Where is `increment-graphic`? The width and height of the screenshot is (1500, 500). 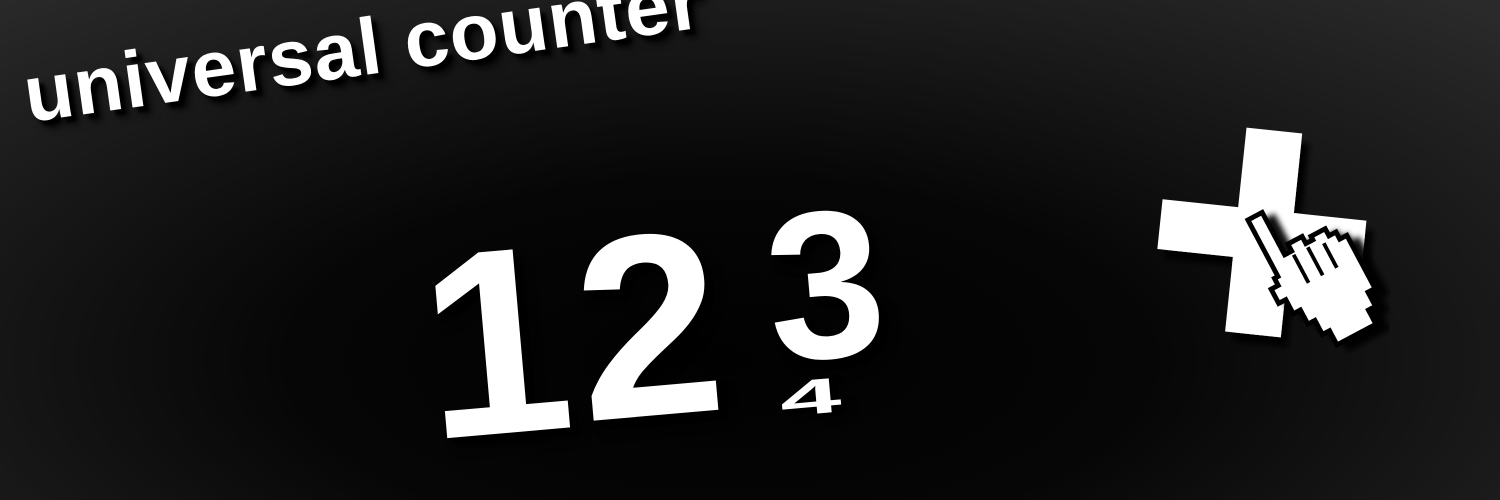
increment-graphic is located at coordinates (1268, 238).